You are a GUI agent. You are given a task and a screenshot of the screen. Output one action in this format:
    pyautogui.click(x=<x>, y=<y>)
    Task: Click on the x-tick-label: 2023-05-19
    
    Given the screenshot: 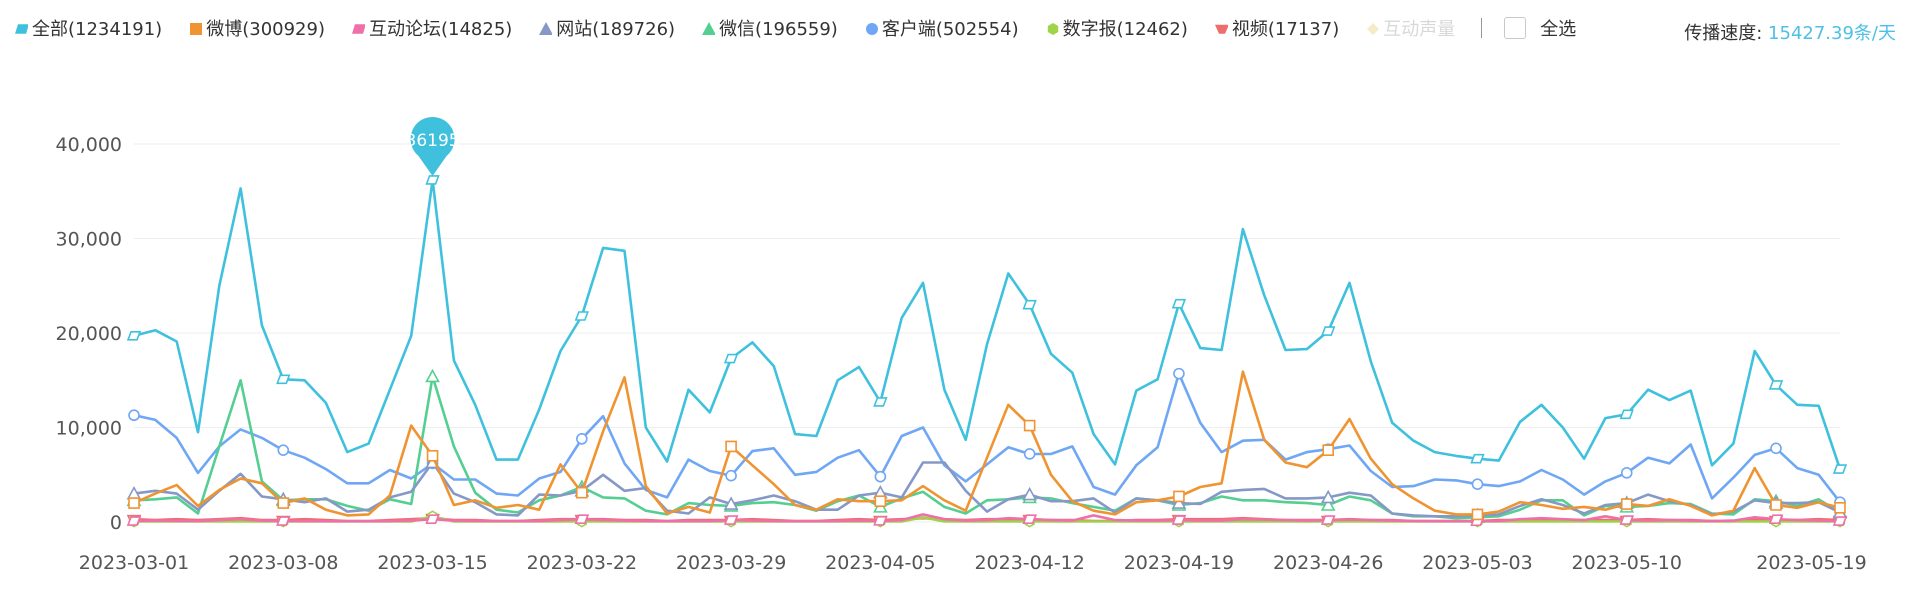 What is the action you would take?
    pyautogui.click(x=1811, y=563)
    